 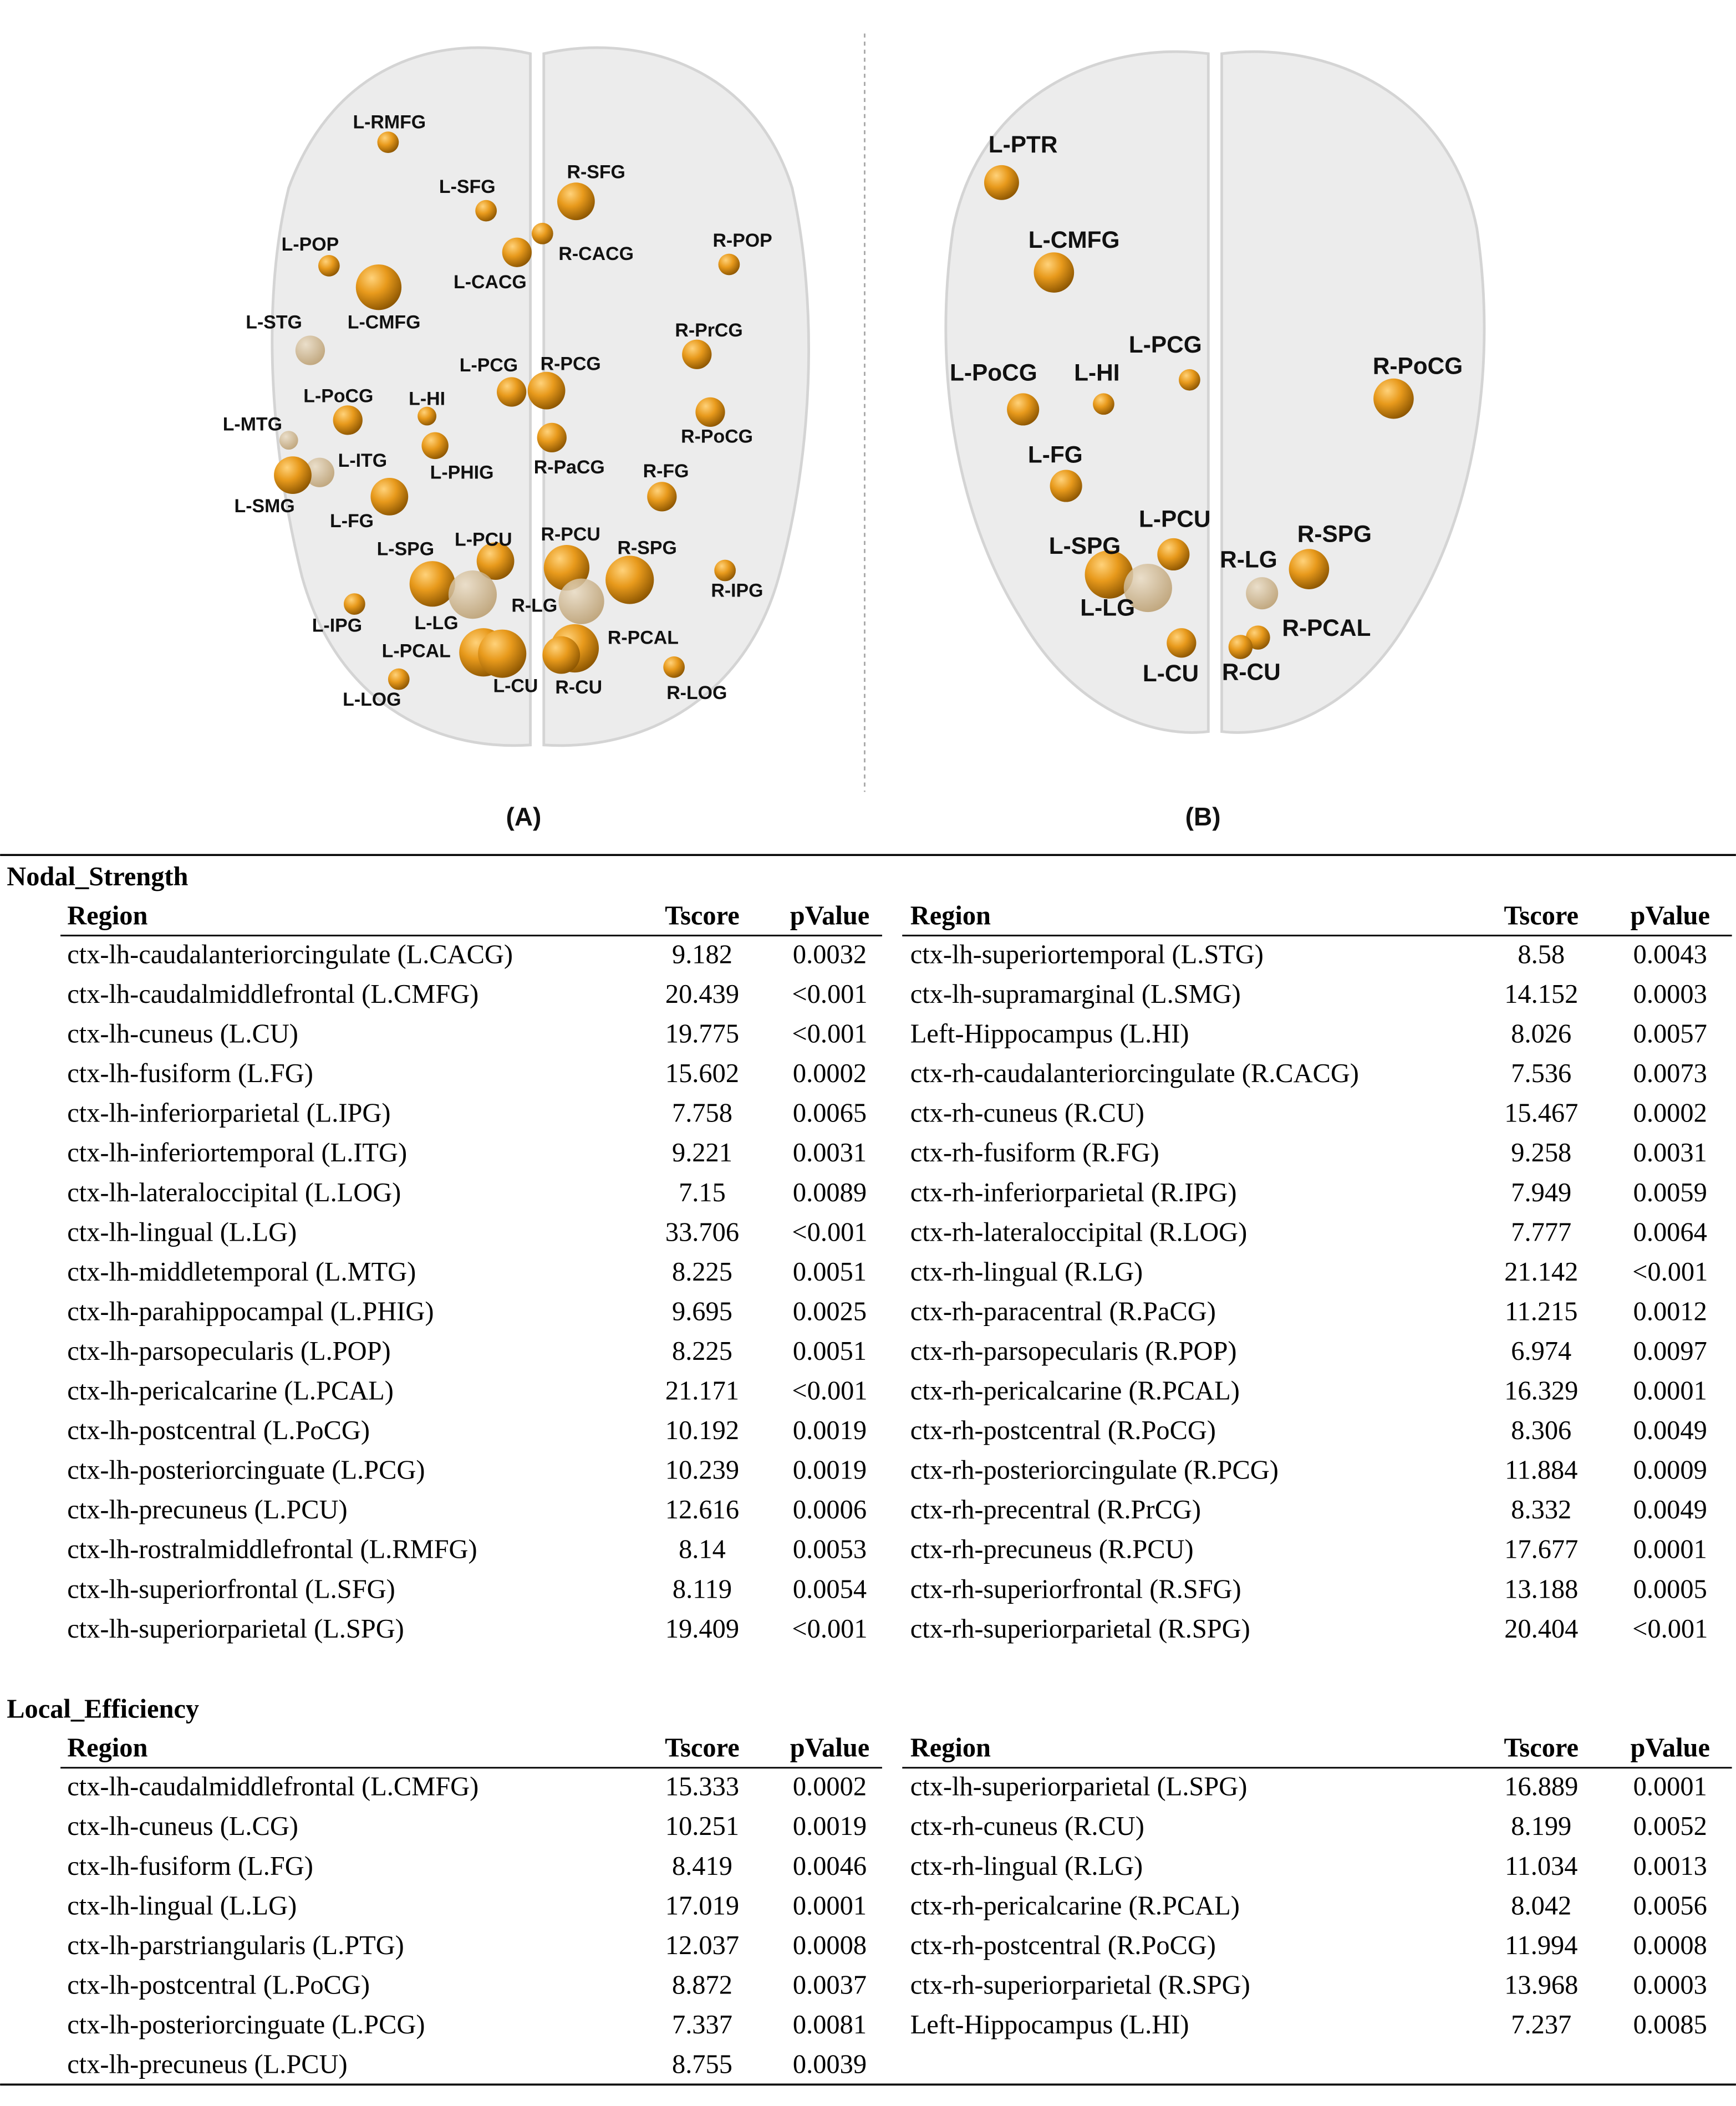 I want to click on region-cell: ctx-rh-caudalanteriorcingulate (R.CACG), so click(x=1135, y=1073).